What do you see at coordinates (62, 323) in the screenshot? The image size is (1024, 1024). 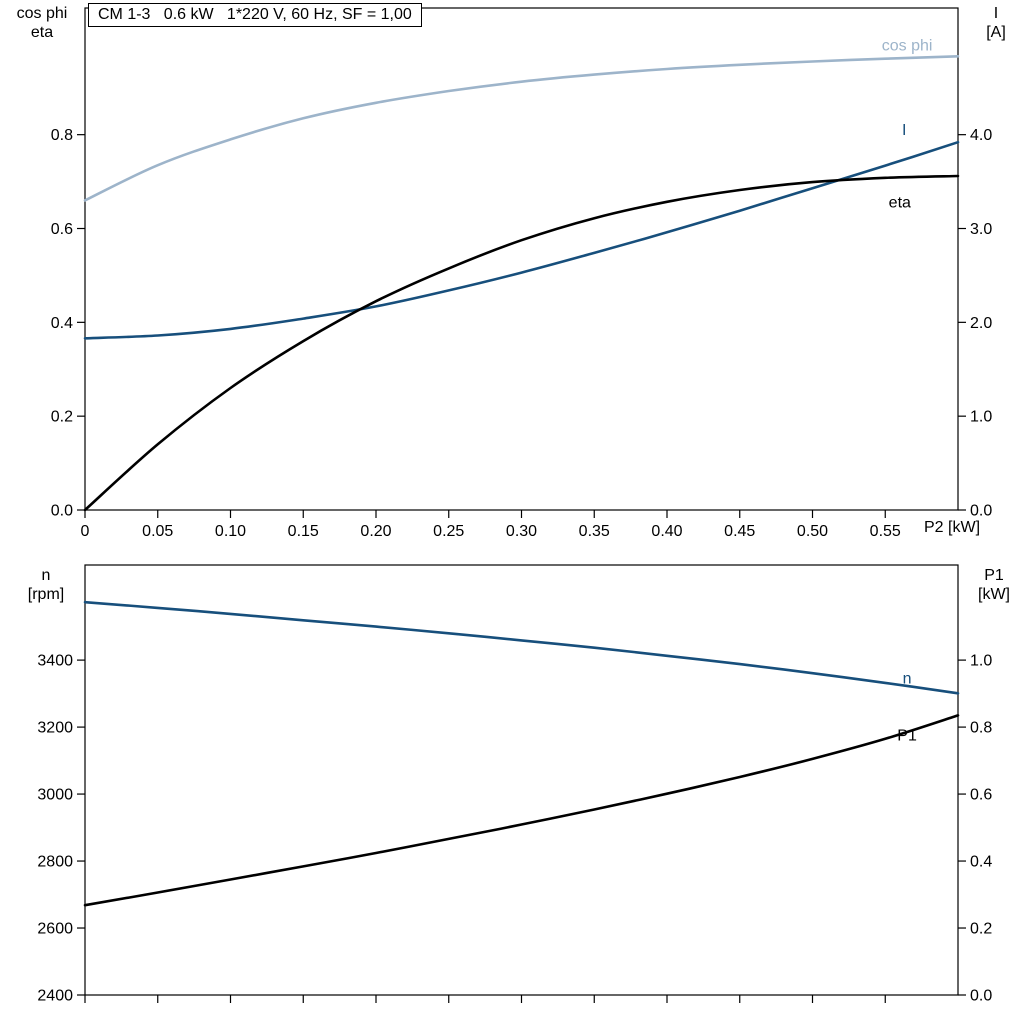 I see `left-axis-tick-label: 0.4` at bounding box center [62, 323].